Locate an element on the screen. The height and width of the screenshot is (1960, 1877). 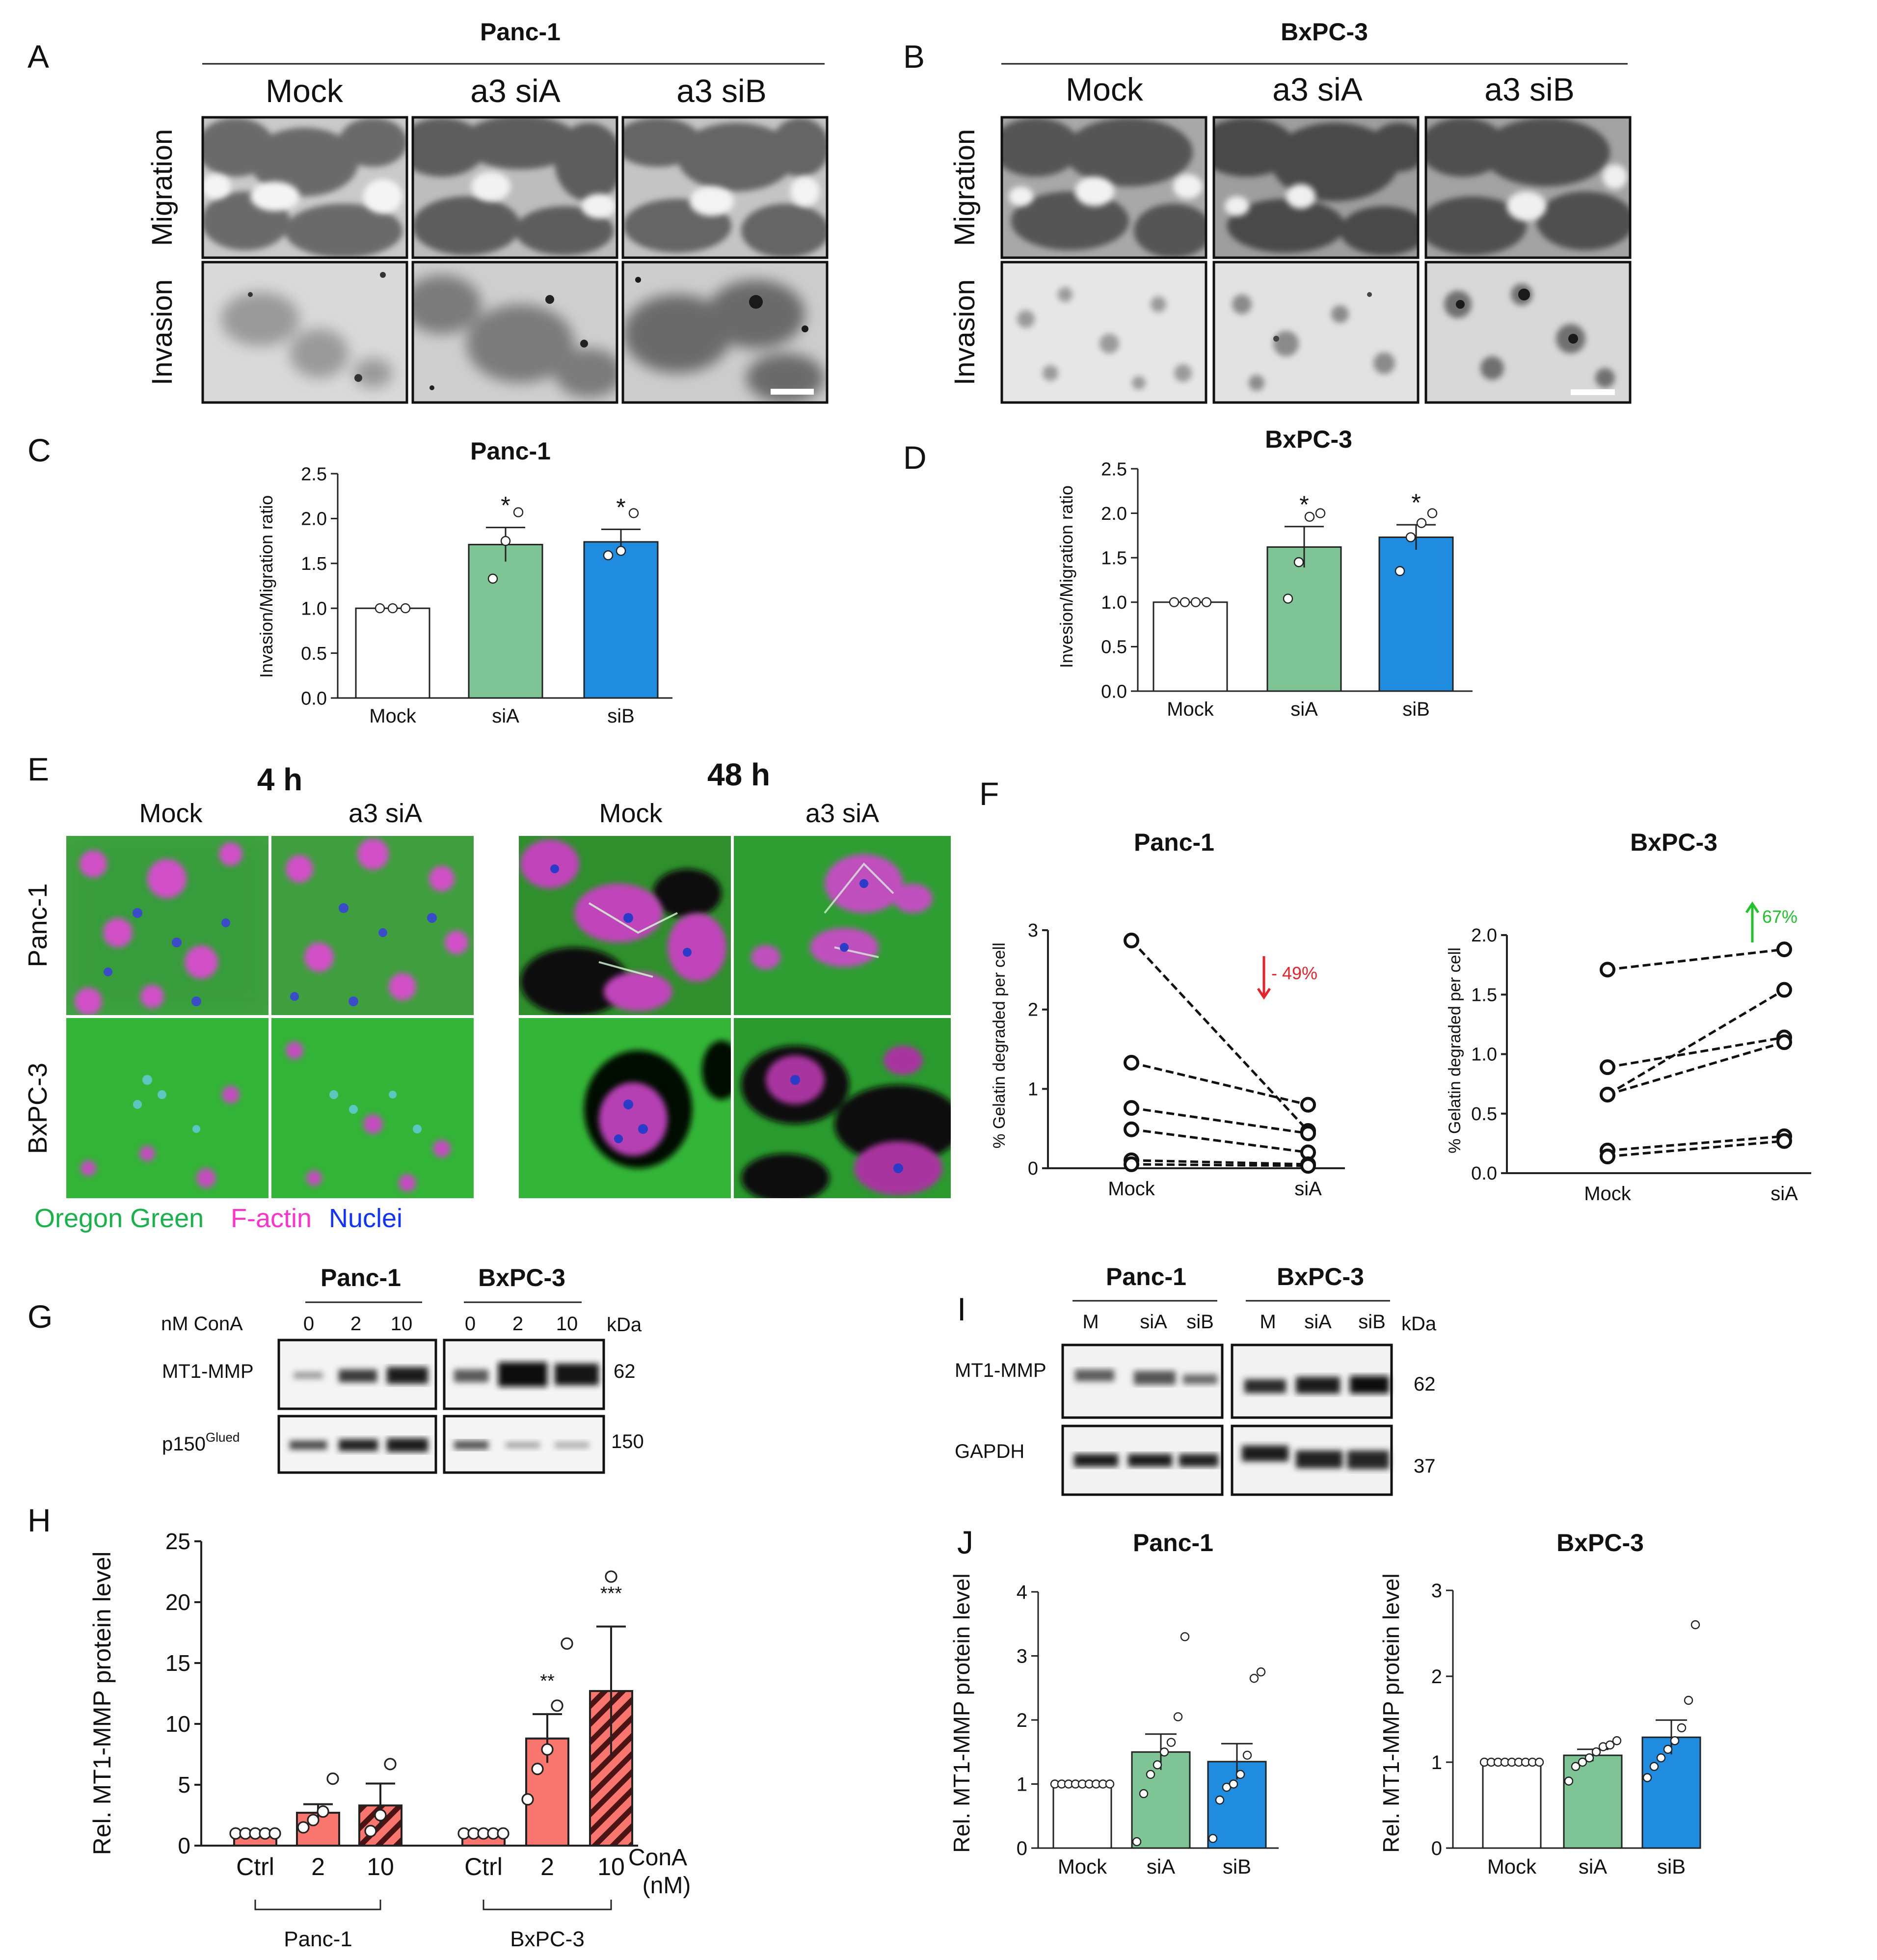
chartH-category-label: Ctrl is located at coordinates (483, 1867).